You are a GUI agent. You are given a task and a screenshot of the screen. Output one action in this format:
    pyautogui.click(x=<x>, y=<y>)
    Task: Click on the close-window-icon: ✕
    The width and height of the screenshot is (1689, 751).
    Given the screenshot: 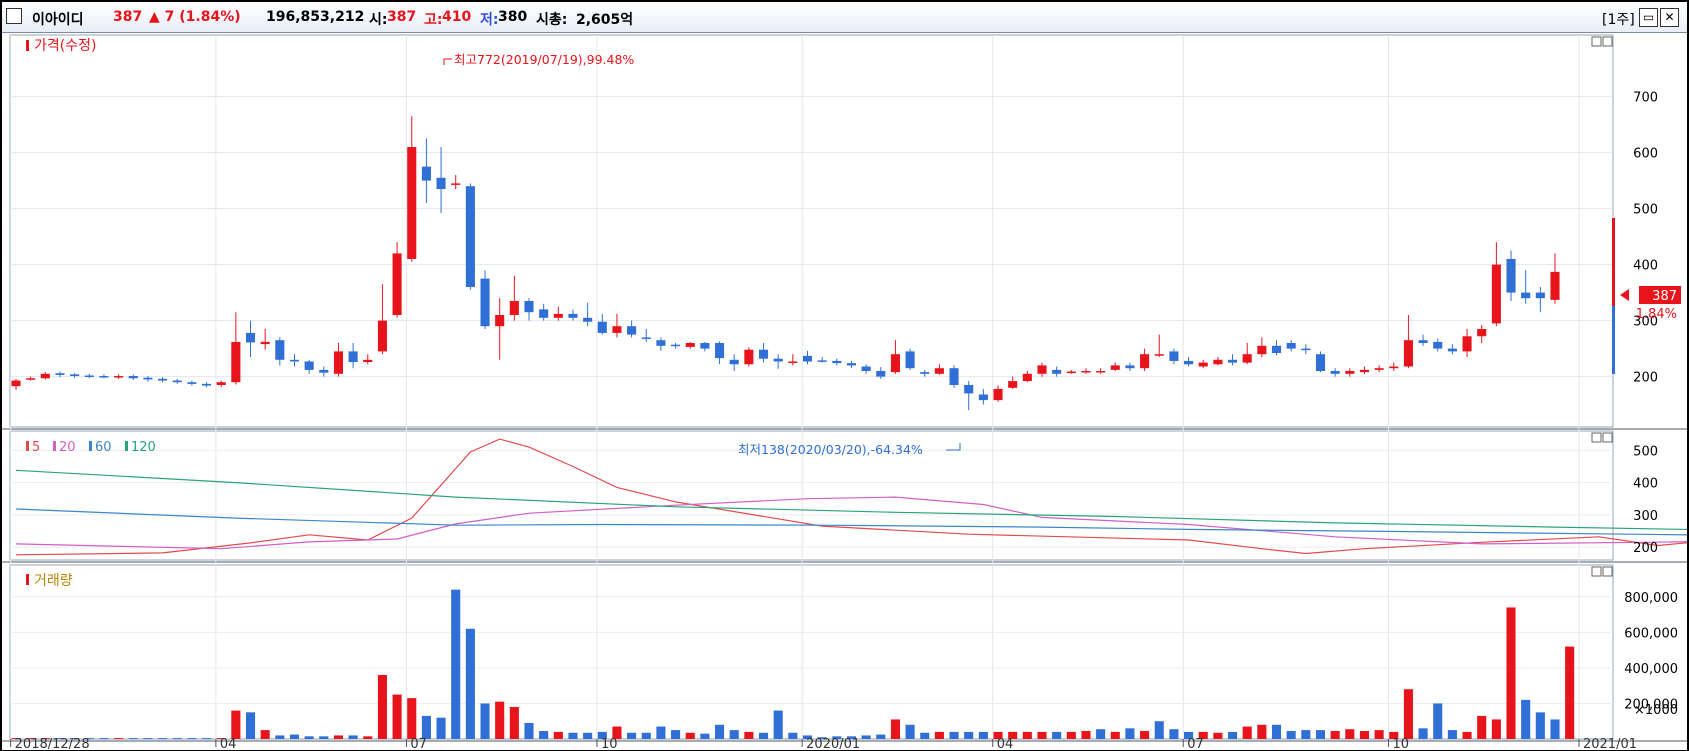 What is the action you would take?
    pyautogui.click(x=1669, y=17)
    